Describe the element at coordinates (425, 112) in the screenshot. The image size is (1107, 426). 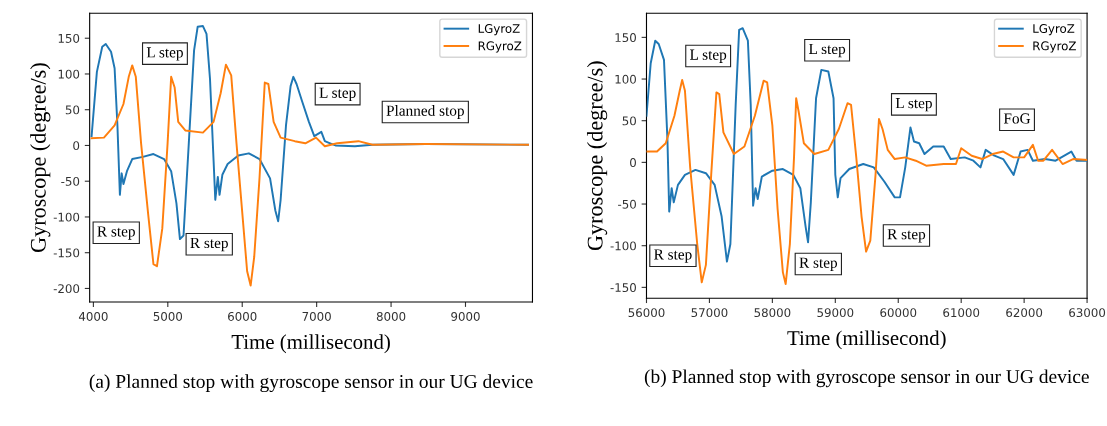
I see `annotation: Planned stop` at that location.